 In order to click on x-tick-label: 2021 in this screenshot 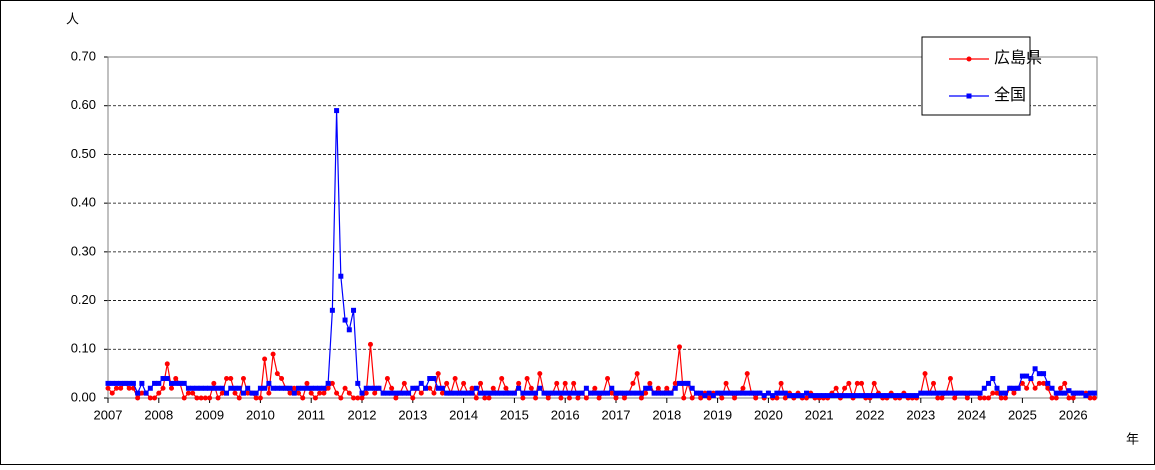, I will do `click(819, 414)`.